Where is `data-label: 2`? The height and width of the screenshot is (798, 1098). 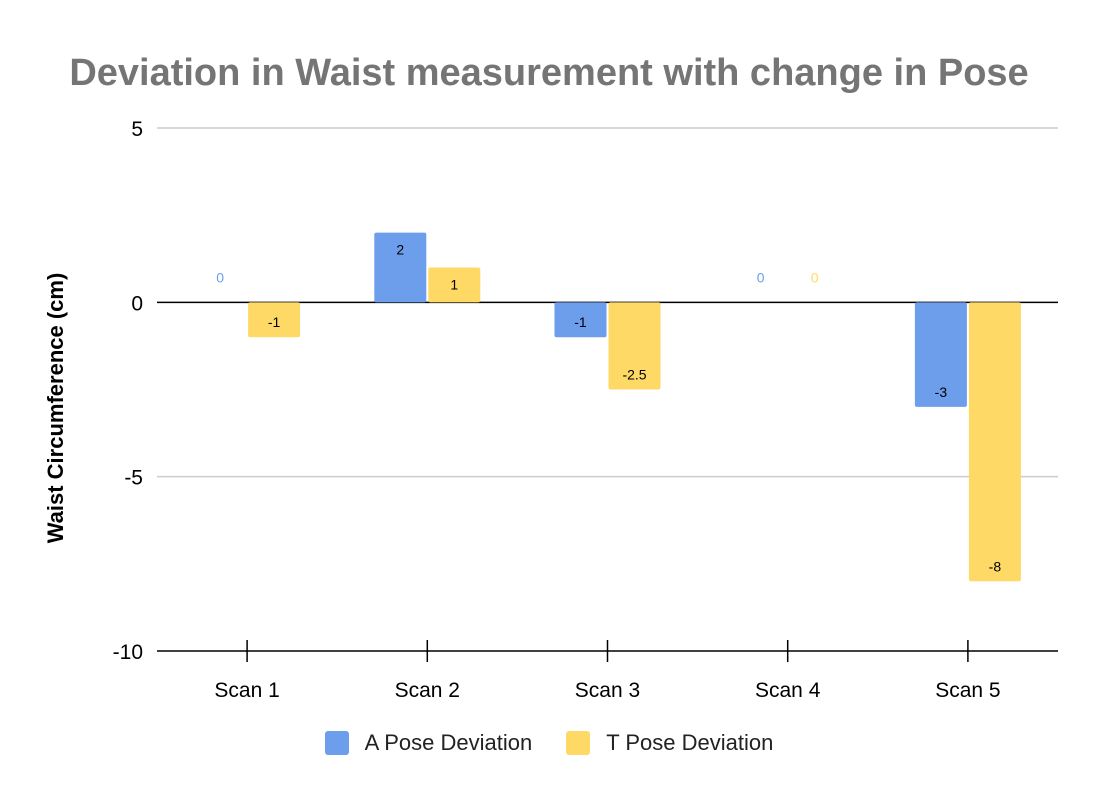 data-label: 2 is located at coordinates (400, 250).